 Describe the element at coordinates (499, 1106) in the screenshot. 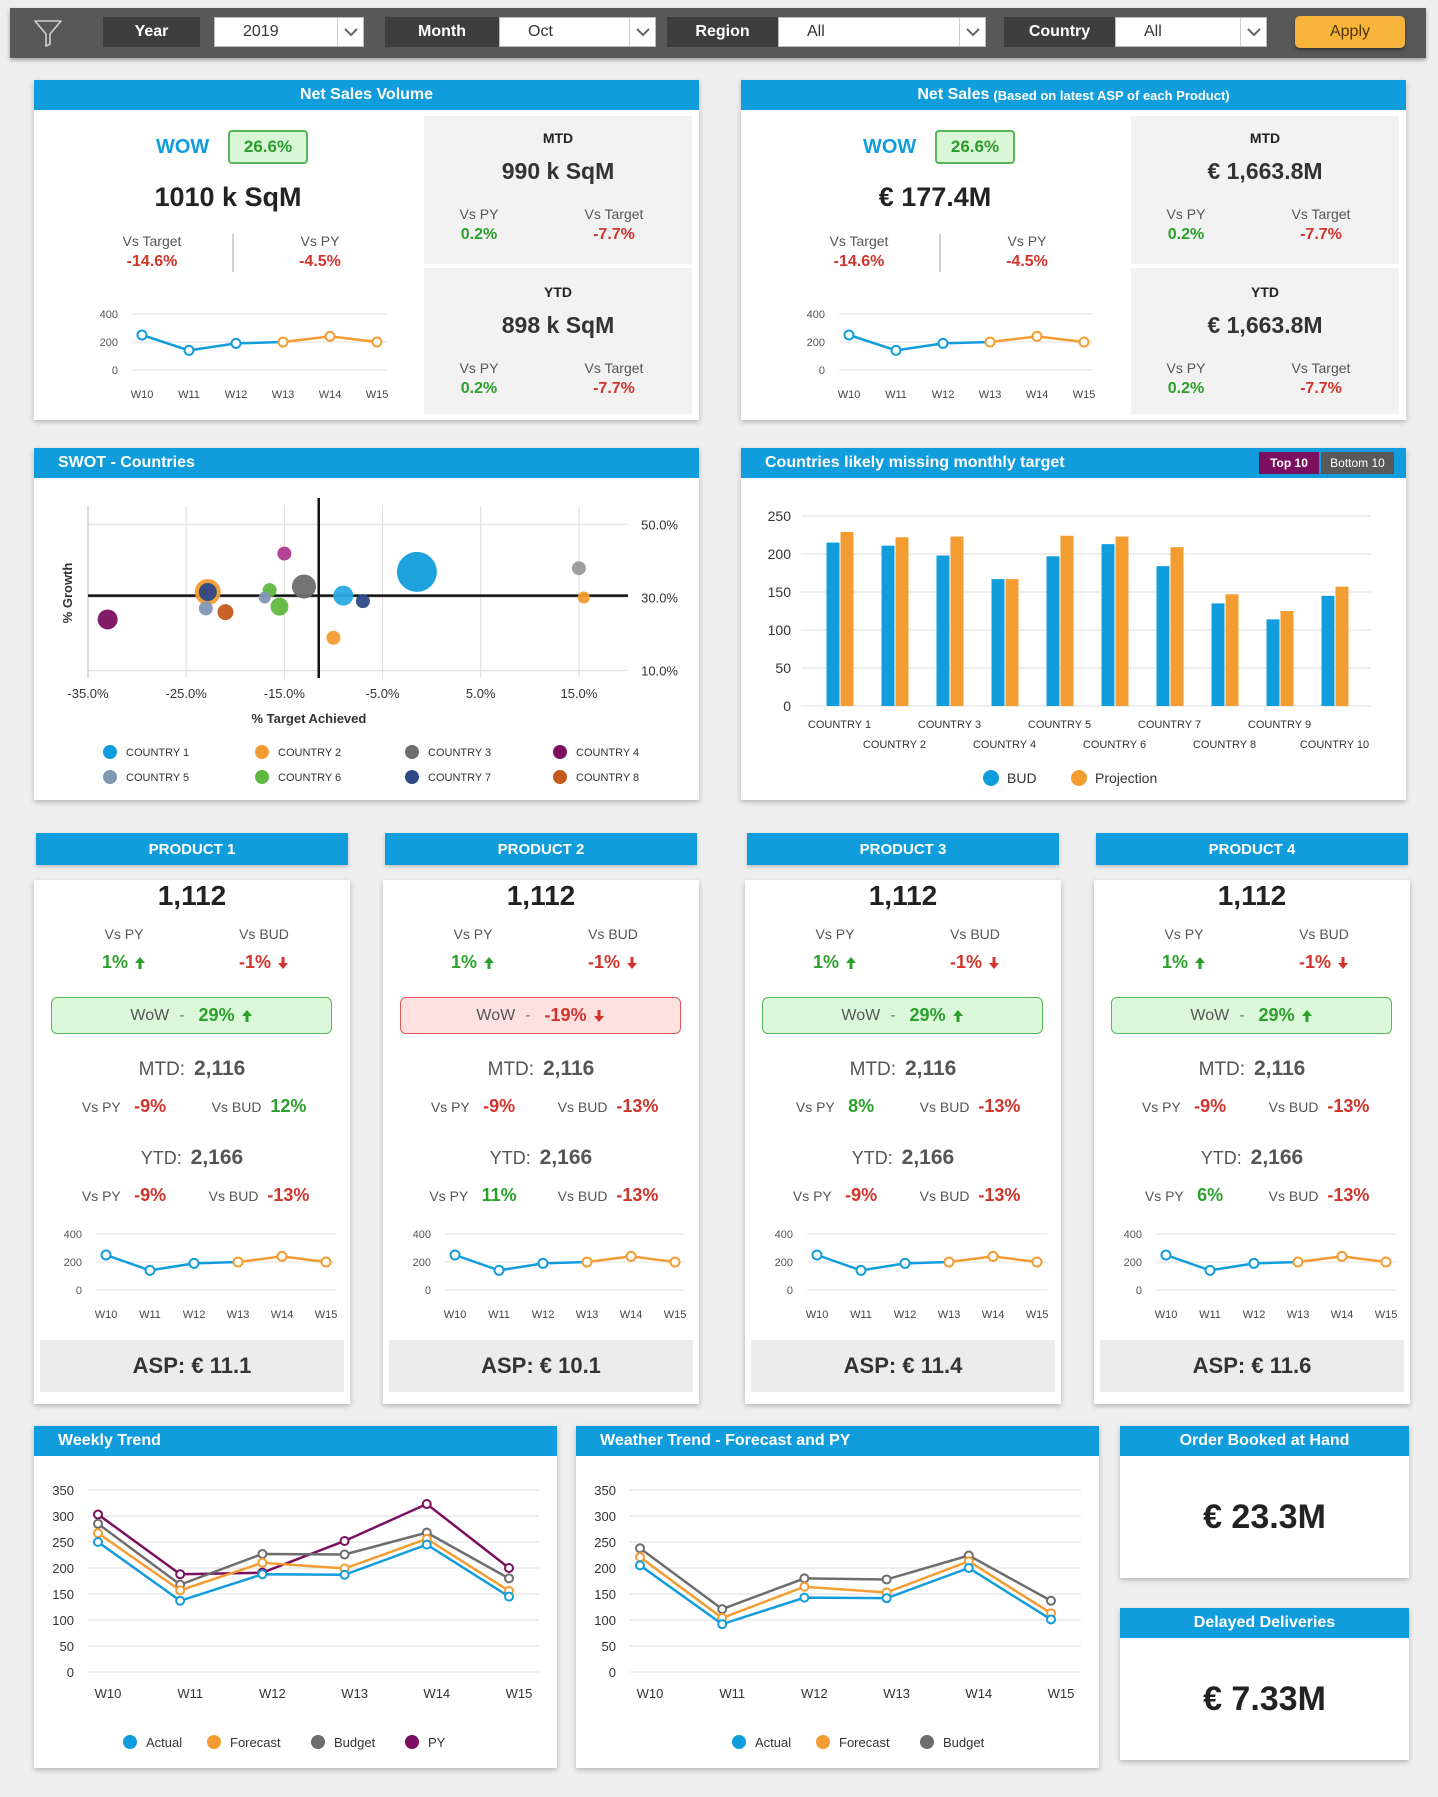

I see `mtd-vs-py-value: -9%` at that location.